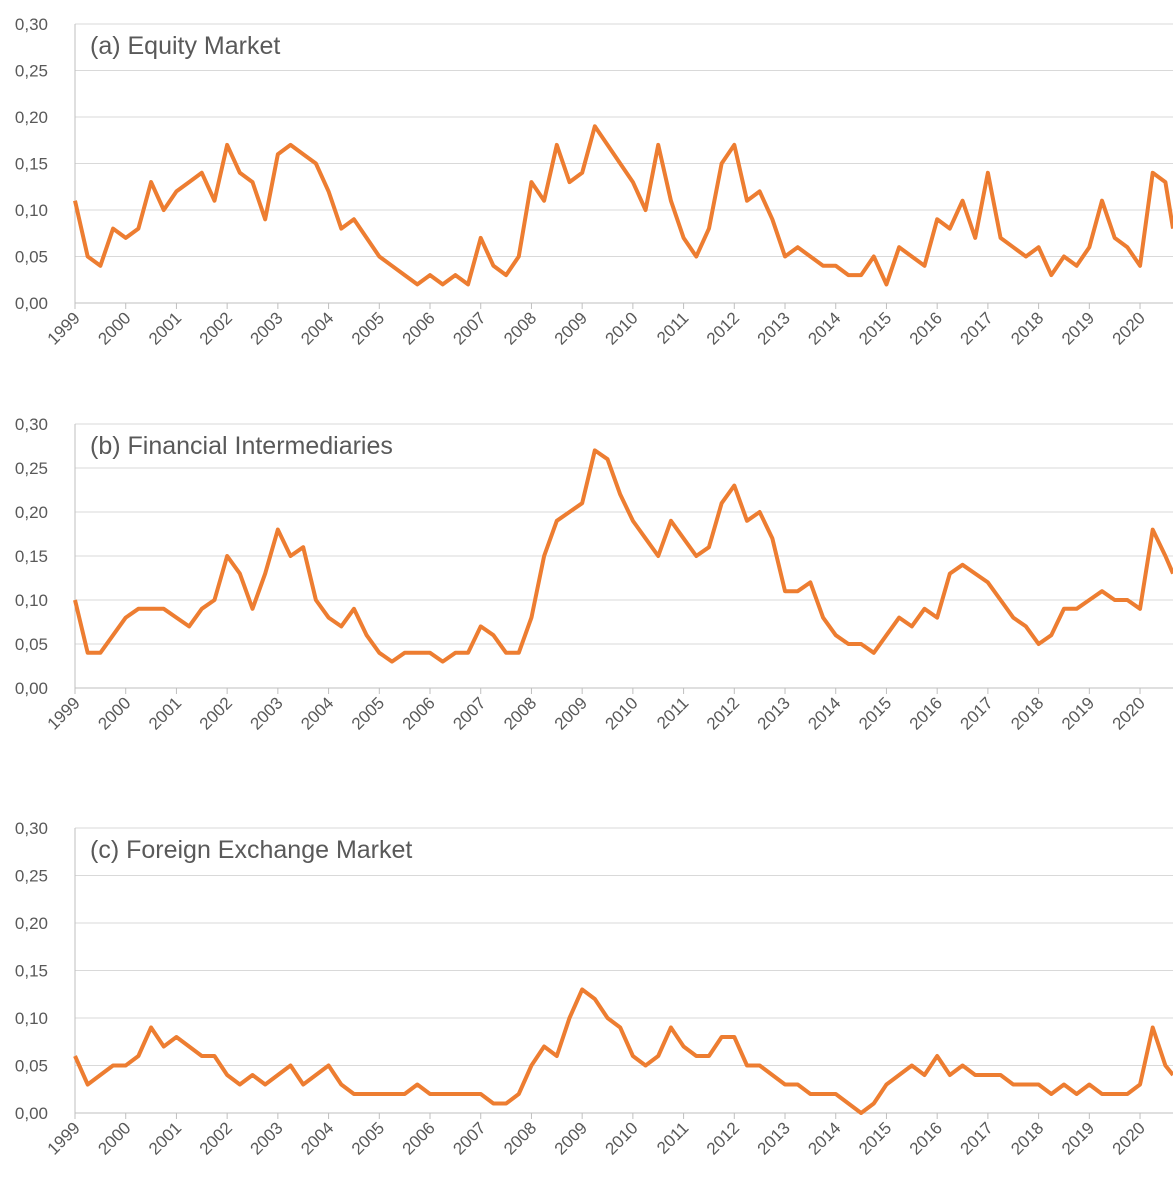 The width and height of the screenshot is (1173, 1185). What do you see at coordinates (185, 46) in the screenshot?
I see `chart-title: (a) Equity Market` at bounding box center [185, 46].